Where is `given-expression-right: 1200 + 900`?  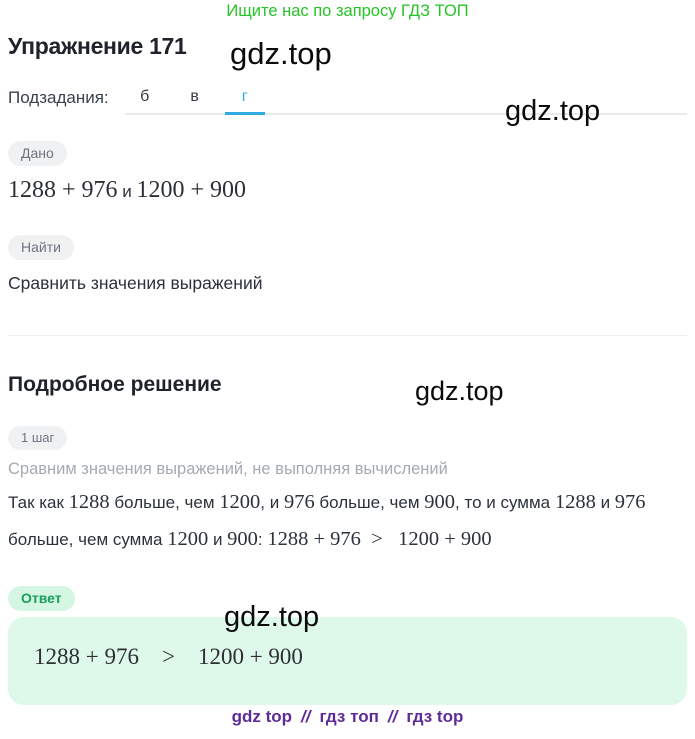 given-expression-right: 1200 + 900 is located at coordinates (191, 190).